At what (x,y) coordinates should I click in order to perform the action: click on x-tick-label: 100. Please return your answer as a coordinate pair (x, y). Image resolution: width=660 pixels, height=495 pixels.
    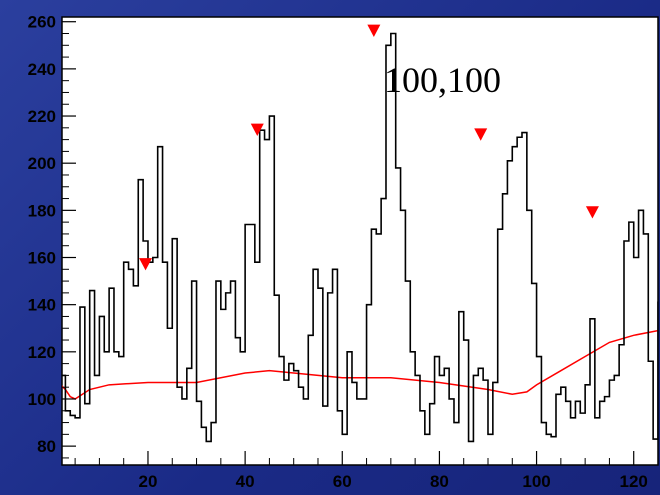
    Looking at the image, I should click on (536, 481).